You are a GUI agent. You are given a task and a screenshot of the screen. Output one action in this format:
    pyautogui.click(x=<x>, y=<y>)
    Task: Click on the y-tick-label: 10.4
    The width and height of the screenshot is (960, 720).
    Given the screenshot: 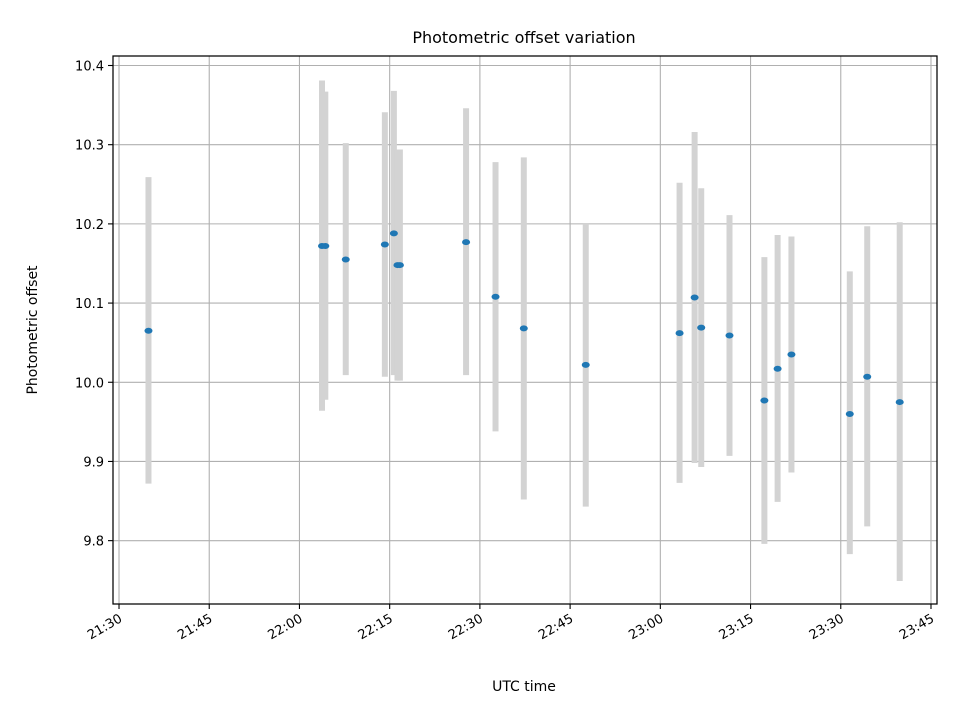 What is the action you would take?
    pyautogui.click(x=89, y=67)
    